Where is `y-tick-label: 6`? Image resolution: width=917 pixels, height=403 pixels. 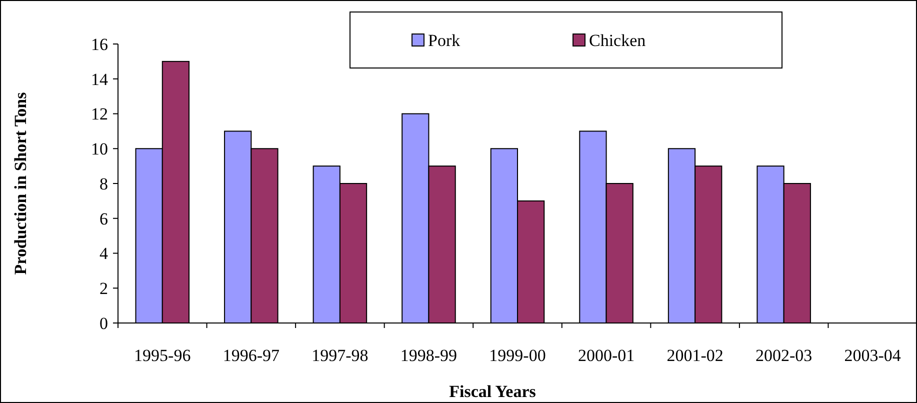 y-tick-label: 6 is located at coordinates (104, 218).